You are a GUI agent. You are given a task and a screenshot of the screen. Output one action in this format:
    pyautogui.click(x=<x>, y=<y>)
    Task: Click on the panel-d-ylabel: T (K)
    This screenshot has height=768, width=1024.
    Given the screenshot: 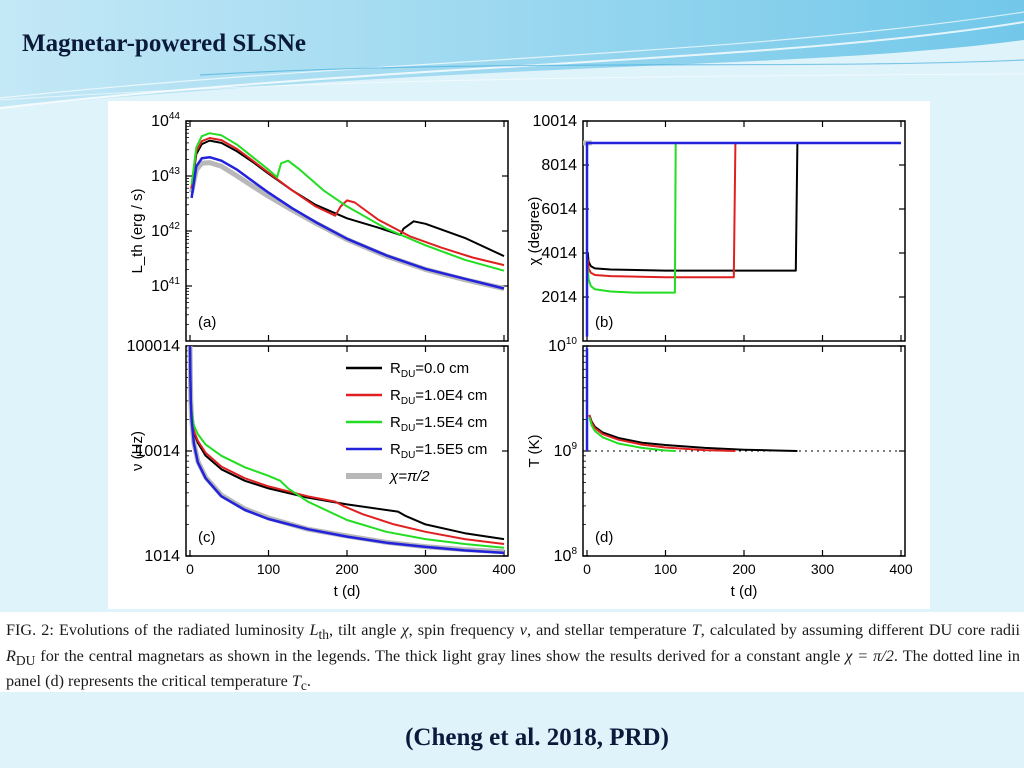 What is the action you would take?
    pyautogui.click(x=534, y=450)
    